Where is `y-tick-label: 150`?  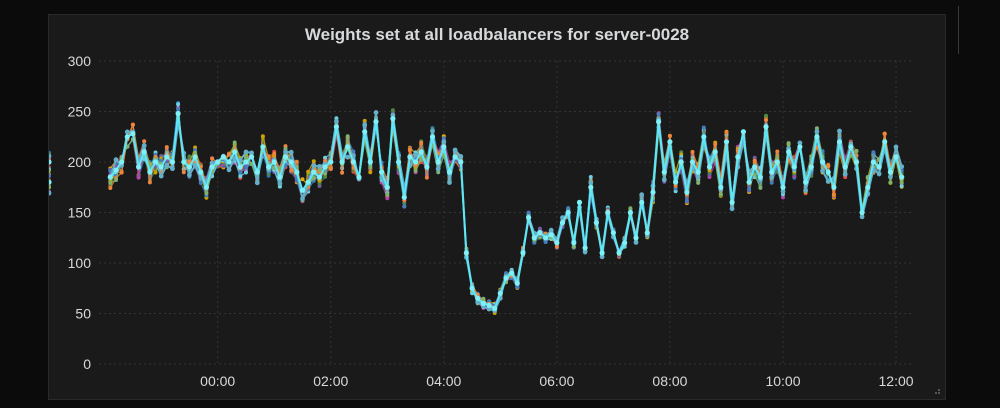
y-tick-label: 150 is located at coordinates (80, 213).